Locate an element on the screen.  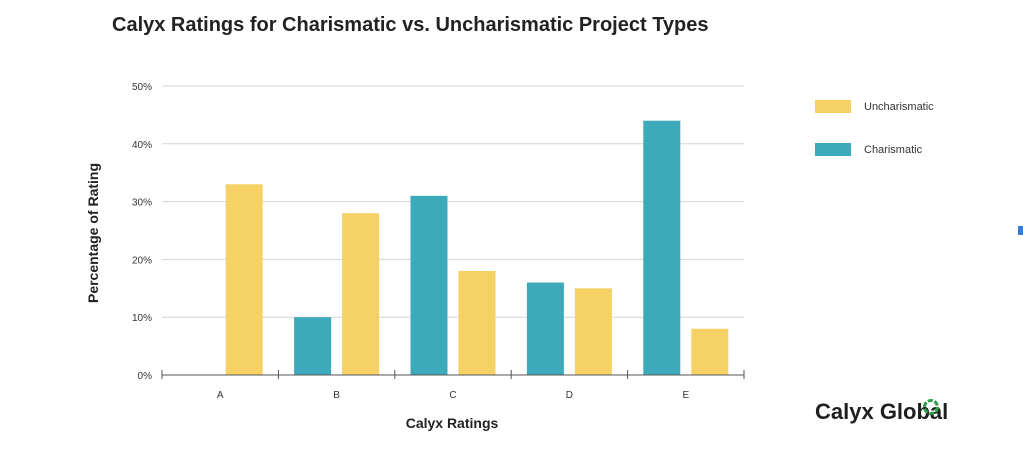
edge-marker is located at coordinates (1020, 230).